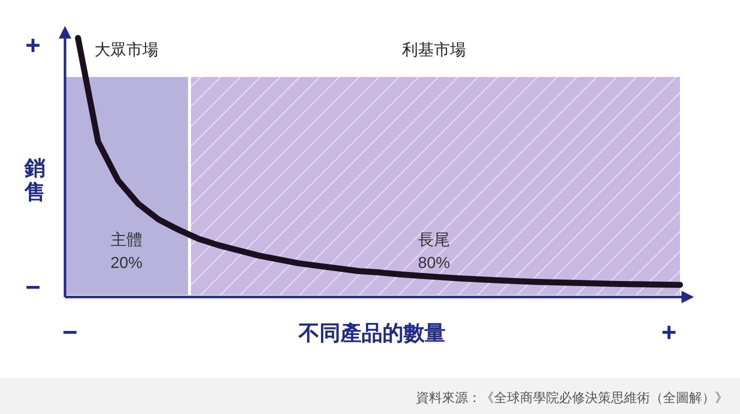  I want to click on annotation: 主體 20%, so click(126, 251).